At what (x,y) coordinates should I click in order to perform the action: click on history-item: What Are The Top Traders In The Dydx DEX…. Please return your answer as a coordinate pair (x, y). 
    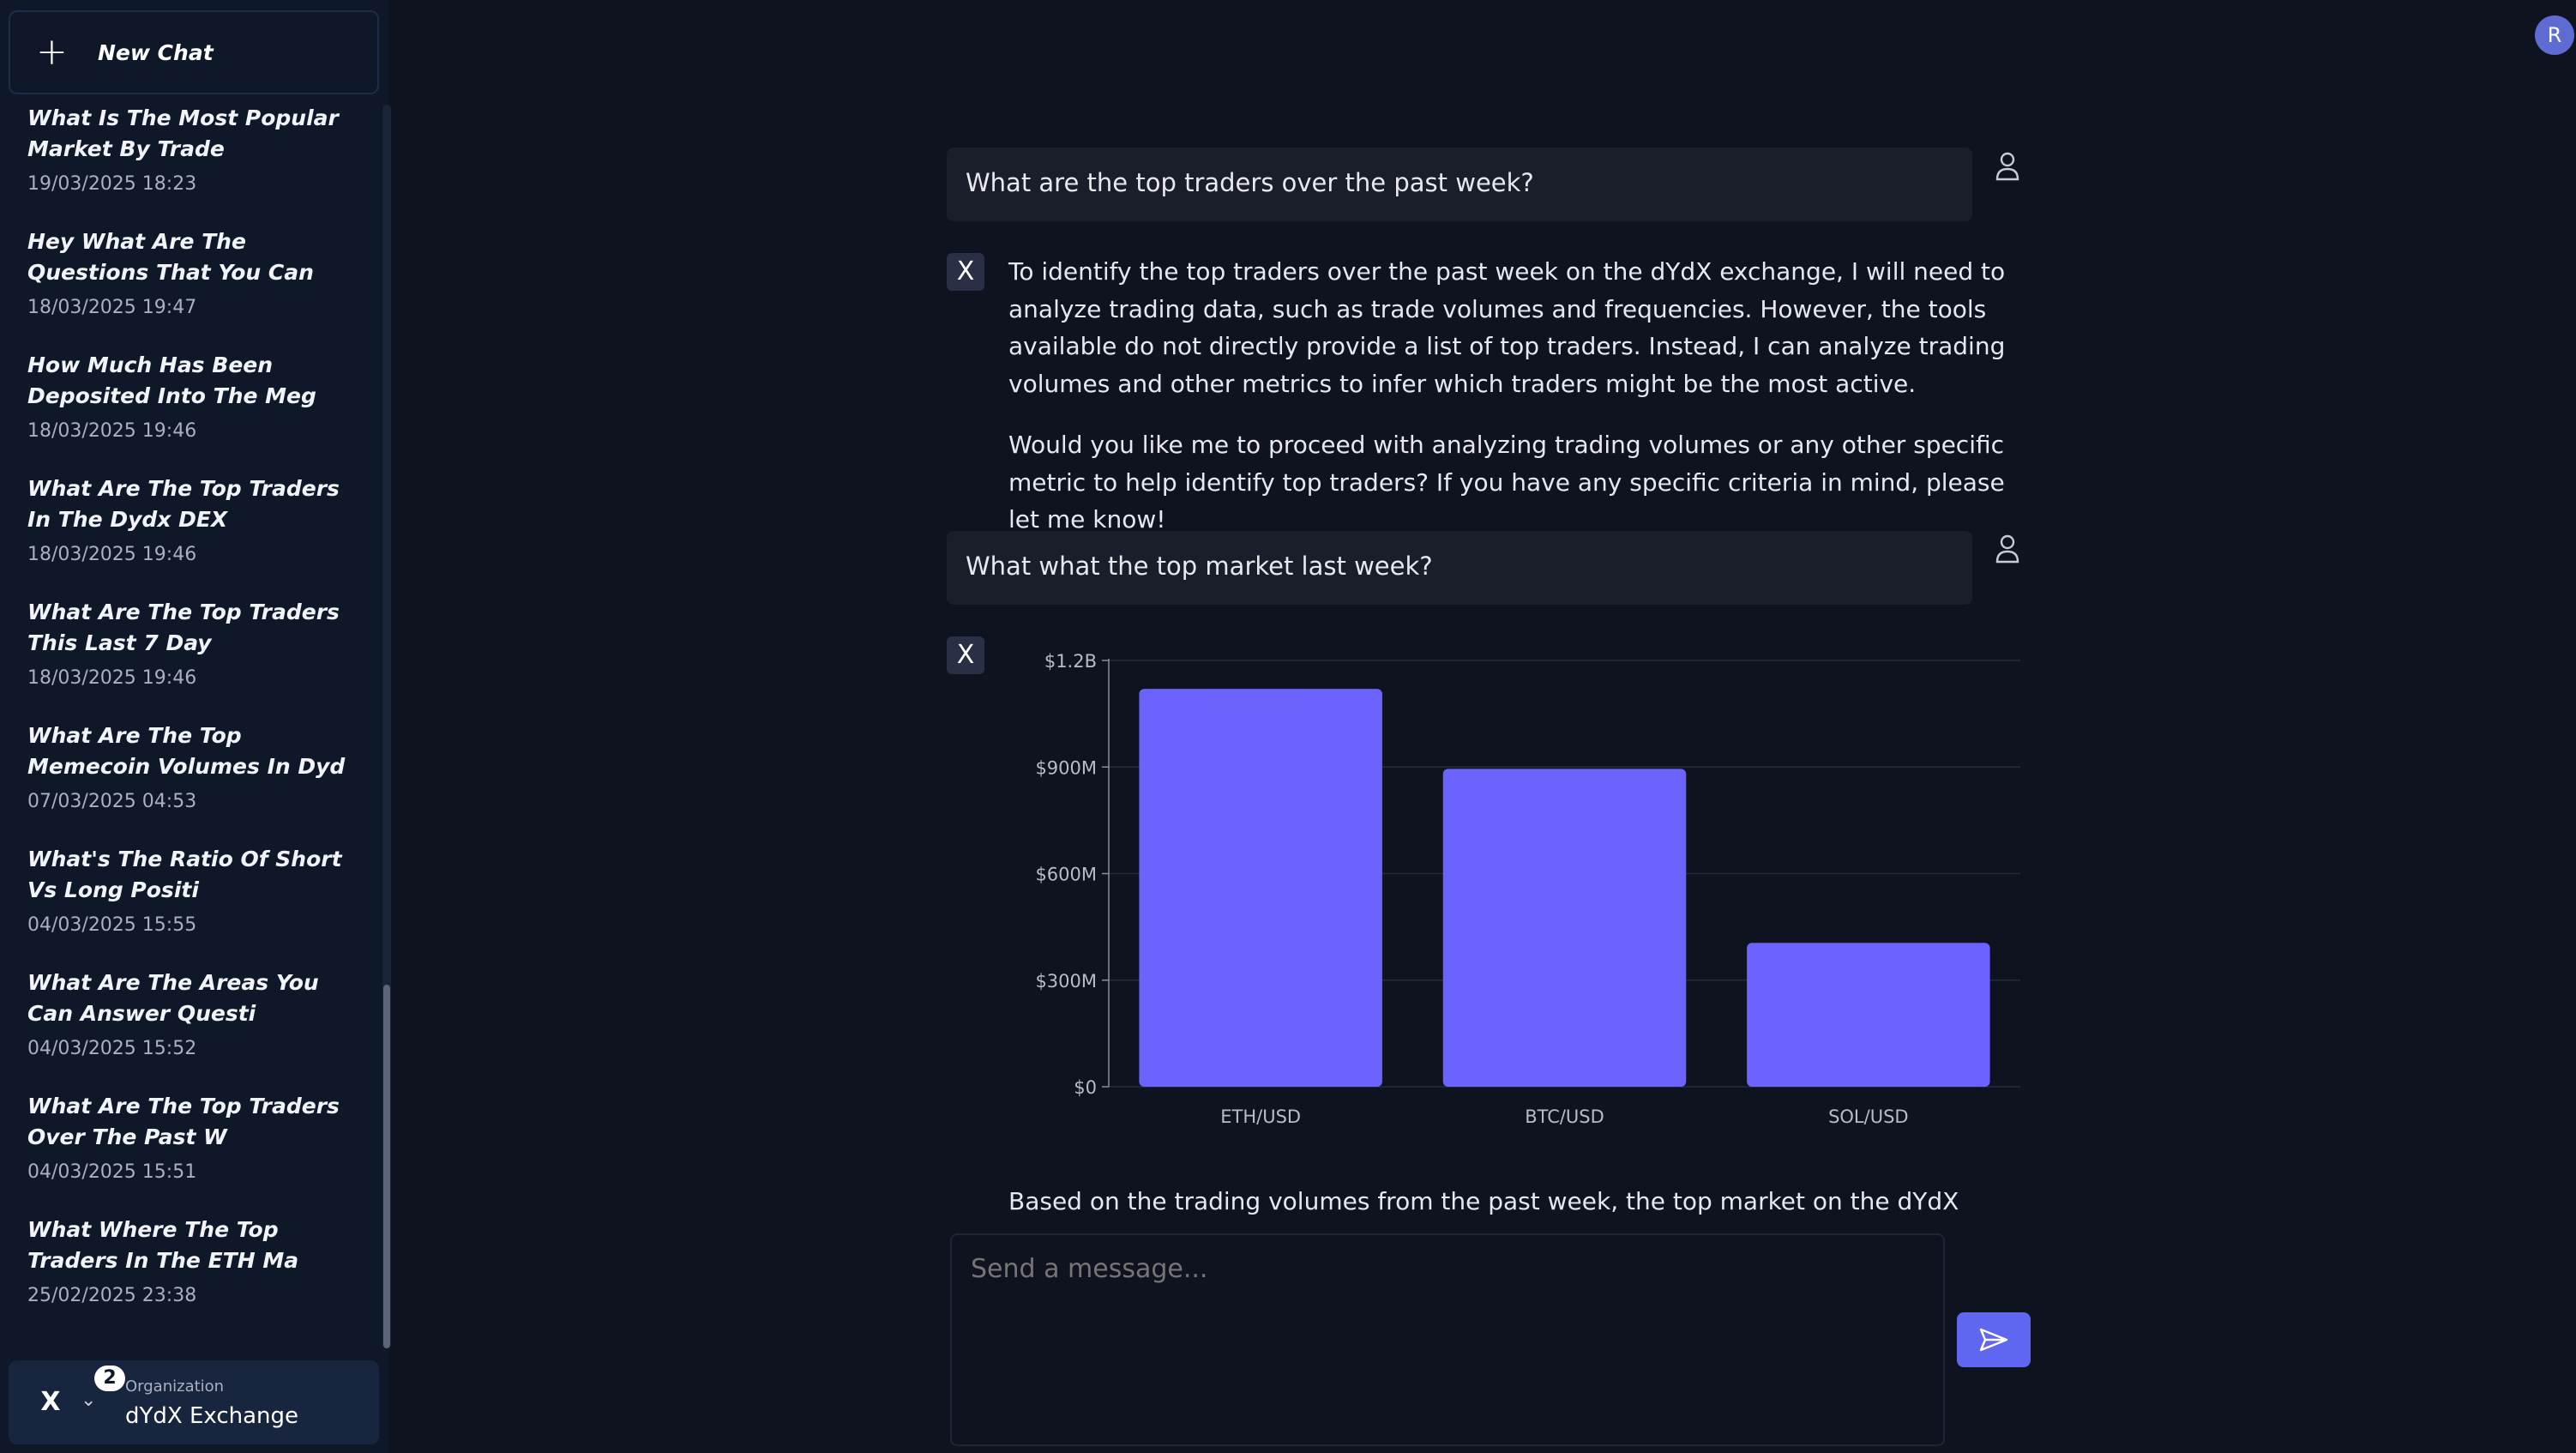
    Looking at the image, I should click on (191, 535).